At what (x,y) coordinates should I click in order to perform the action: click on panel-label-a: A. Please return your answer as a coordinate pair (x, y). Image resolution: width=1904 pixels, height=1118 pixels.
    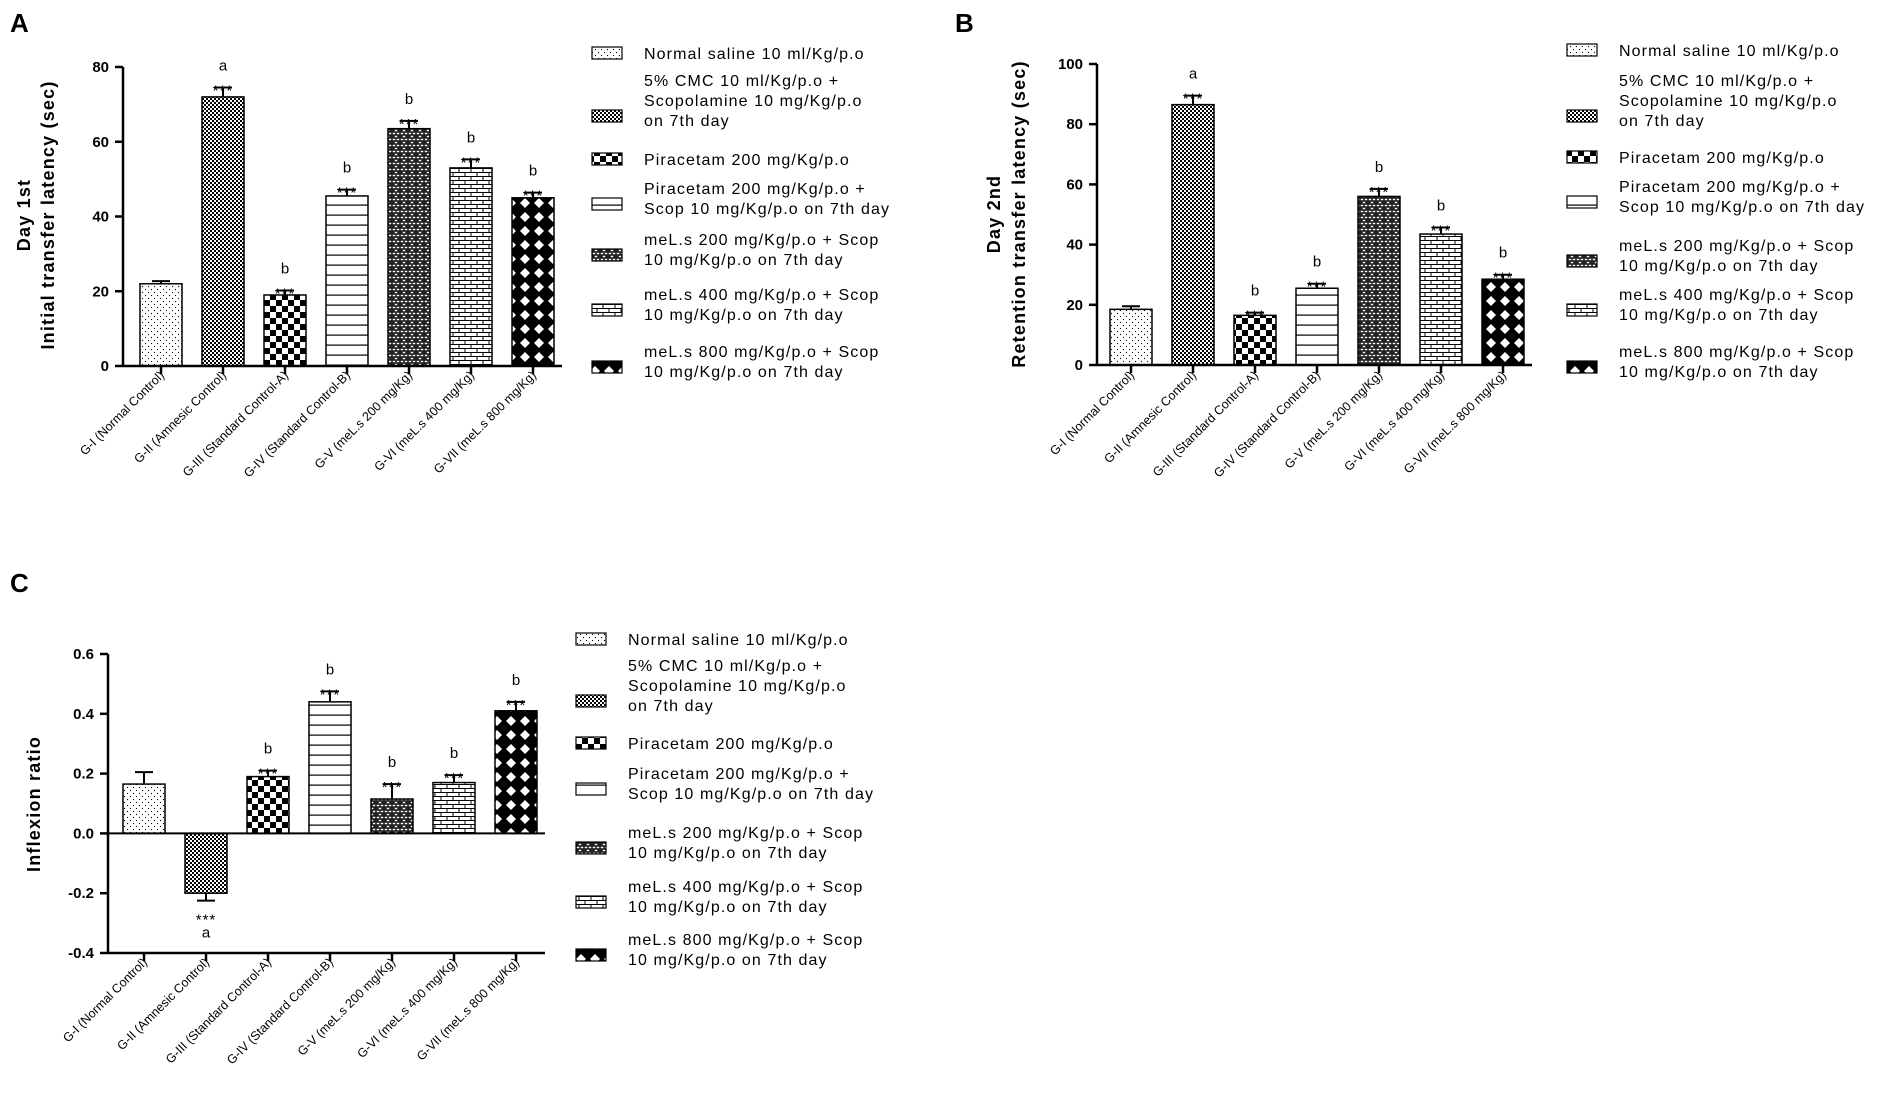
    Looking at the image, I should click on (19, 23).